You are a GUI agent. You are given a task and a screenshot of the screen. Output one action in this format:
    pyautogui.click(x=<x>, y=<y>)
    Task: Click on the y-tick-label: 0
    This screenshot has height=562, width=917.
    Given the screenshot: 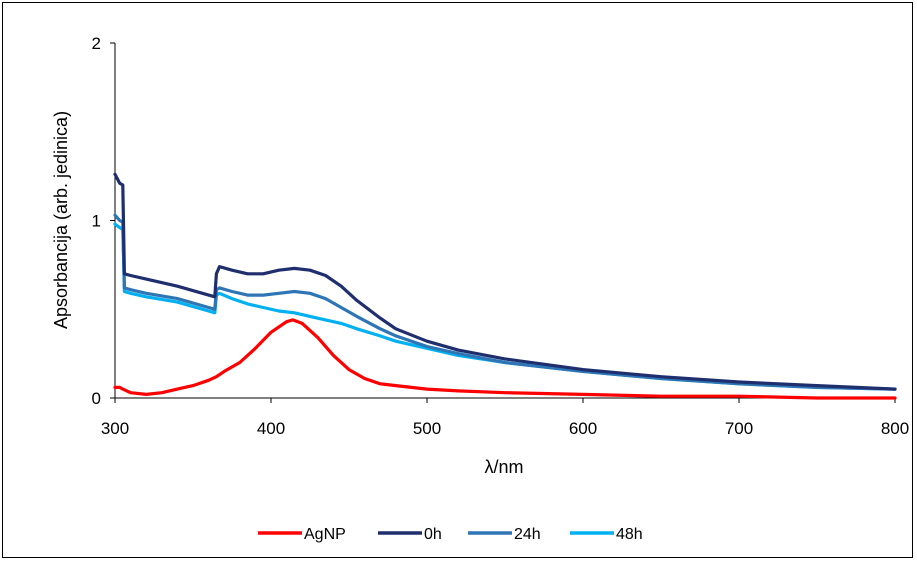 What is the action you would take?
    pyautogui.click(x=96, y=398)
    